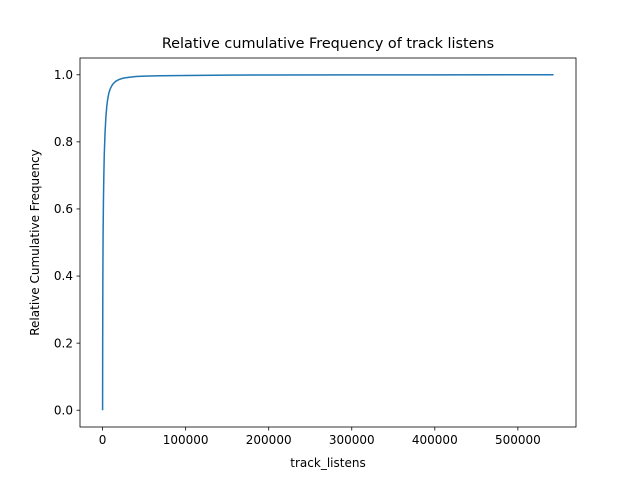 This screenshot has height=480, width=640. Describe the element at coordinates (186, 440) in the screenshot. I see `x-tick-label: 100000` at that location.